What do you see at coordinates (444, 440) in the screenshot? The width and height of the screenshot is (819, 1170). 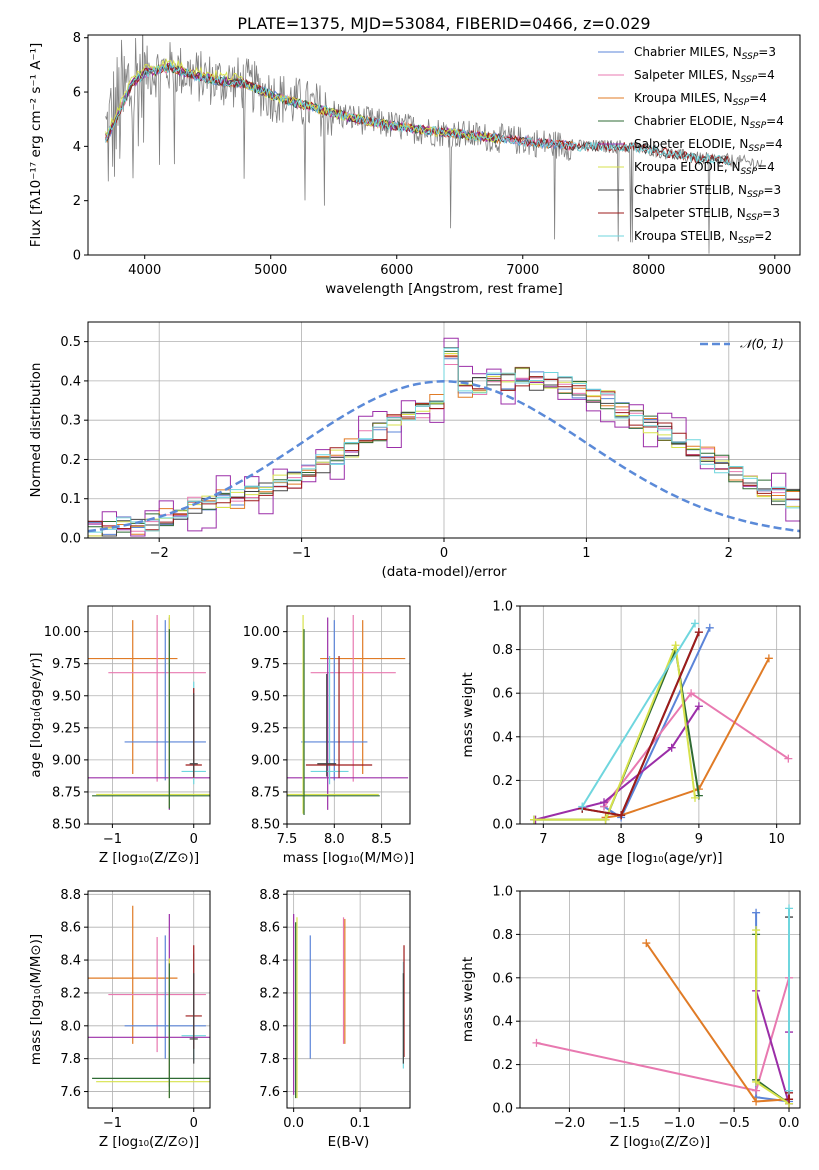 I see `histogram-kroupa_stelib` at bounding box center [444, 440].